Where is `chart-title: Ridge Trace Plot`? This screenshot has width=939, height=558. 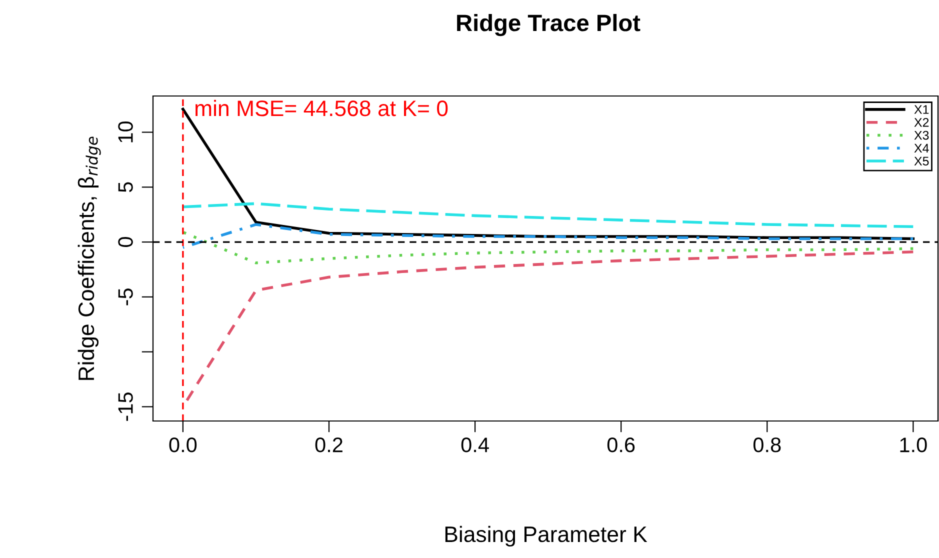 chart-title: Ridge Trace Plot is located at coordinates (548, 25).